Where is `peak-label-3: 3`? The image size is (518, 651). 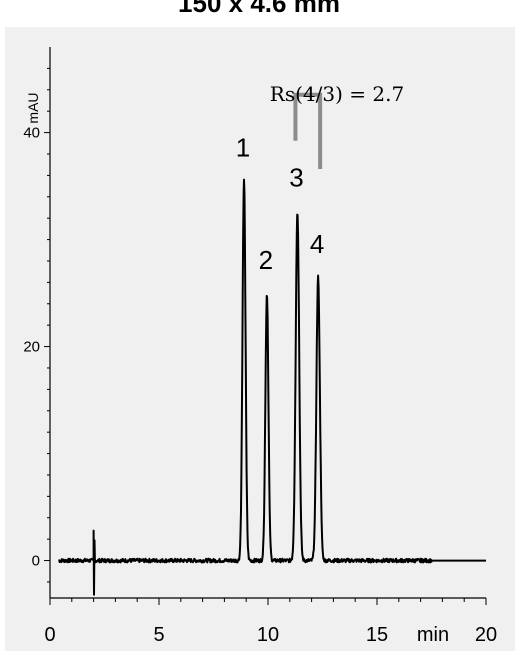
peak-label-3: 3 is located at coordinates (296, 178).